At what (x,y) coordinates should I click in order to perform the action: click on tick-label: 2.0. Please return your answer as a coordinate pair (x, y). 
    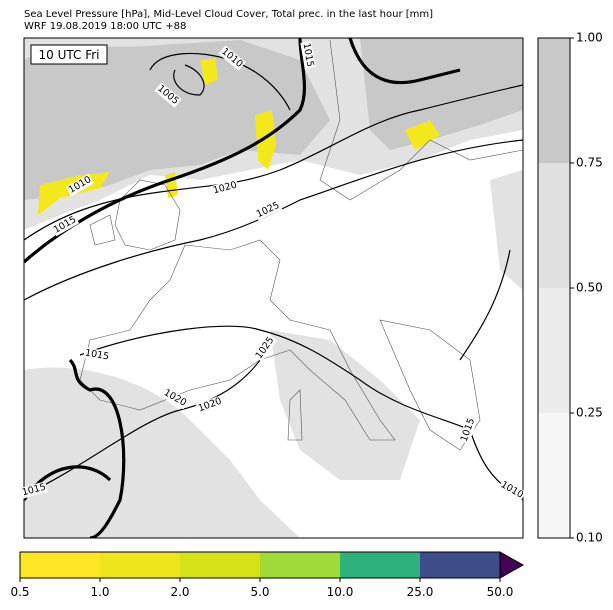
    Looking at the image, I should click on (179, 592).